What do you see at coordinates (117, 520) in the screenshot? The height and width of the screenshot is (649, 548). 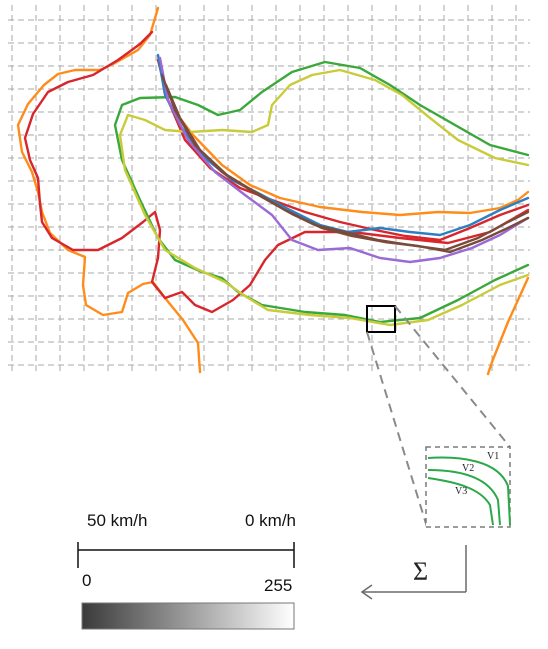 I see `speed-high-label: 50 km/h` at bounding box center [117, 520].